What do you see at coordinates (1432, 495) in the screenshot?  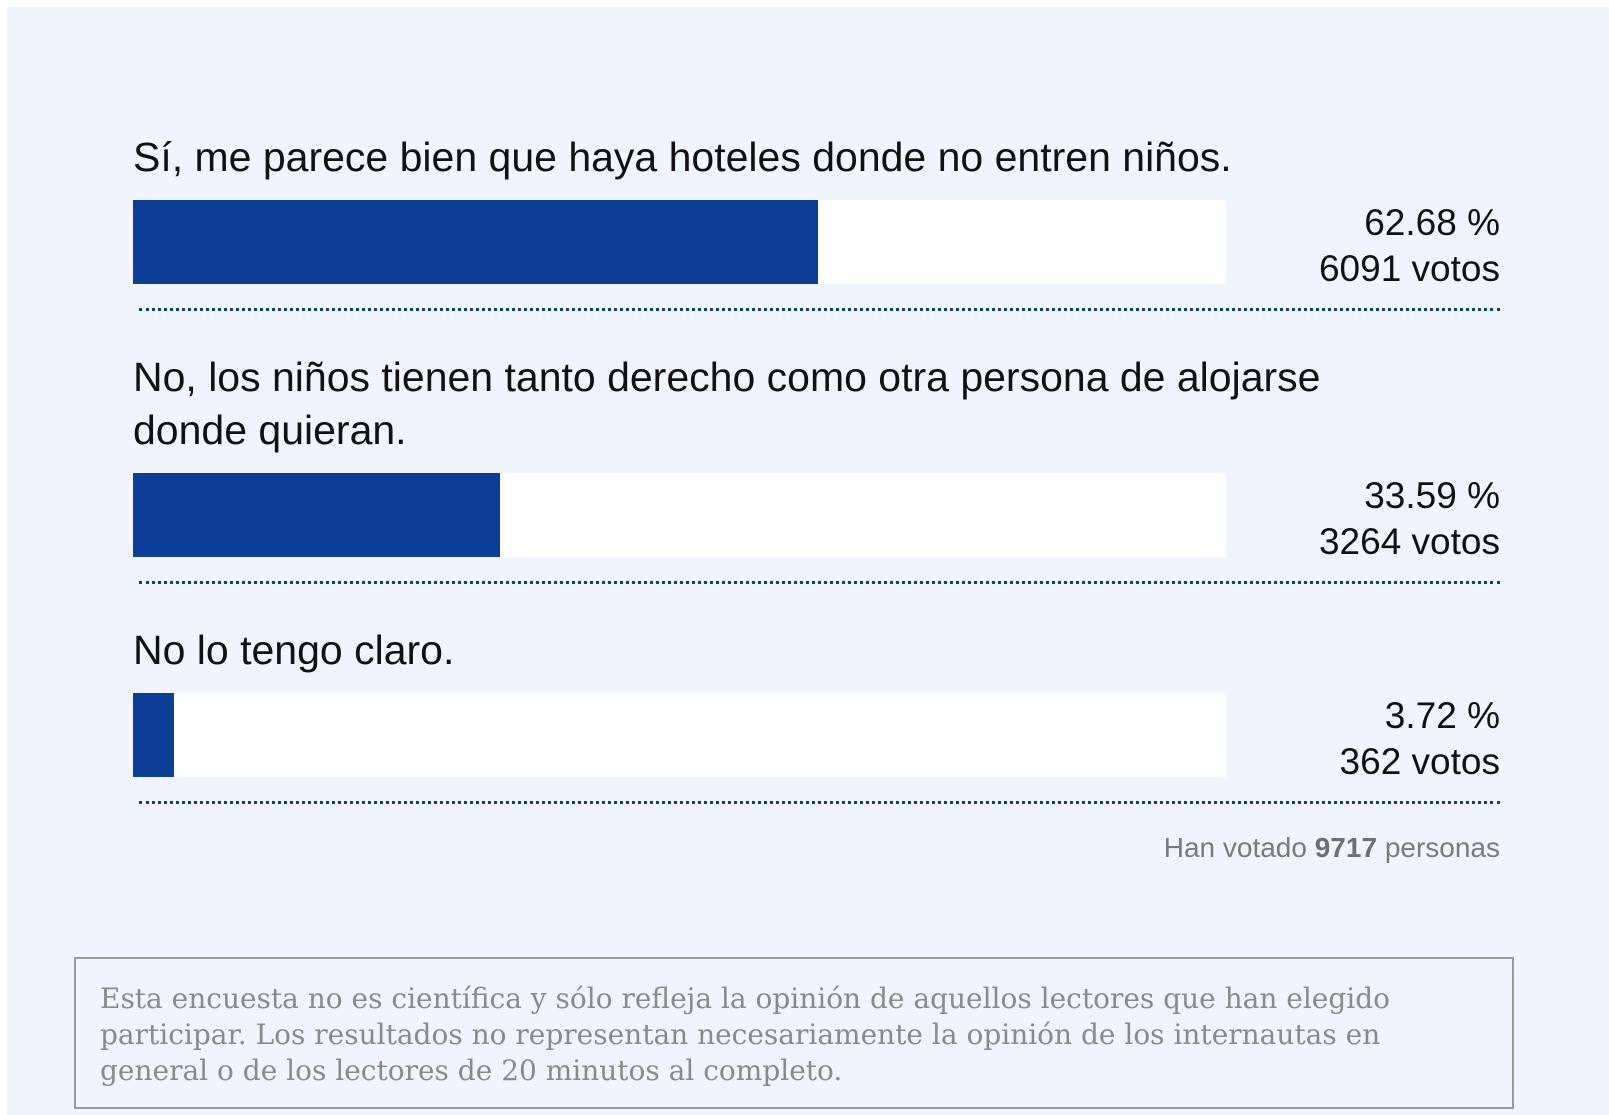 I see `option-percent: 33.59 %` at bounding box center [1432, 495].